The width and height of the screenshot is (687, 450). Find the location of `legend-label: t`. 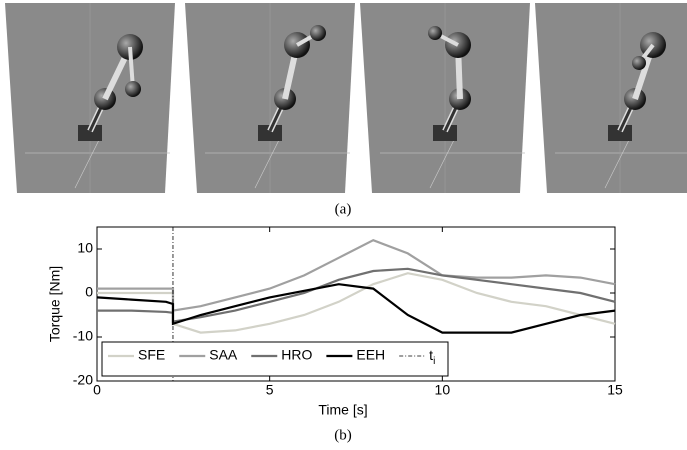

legend-label: t is located at coordinates (431, 355).